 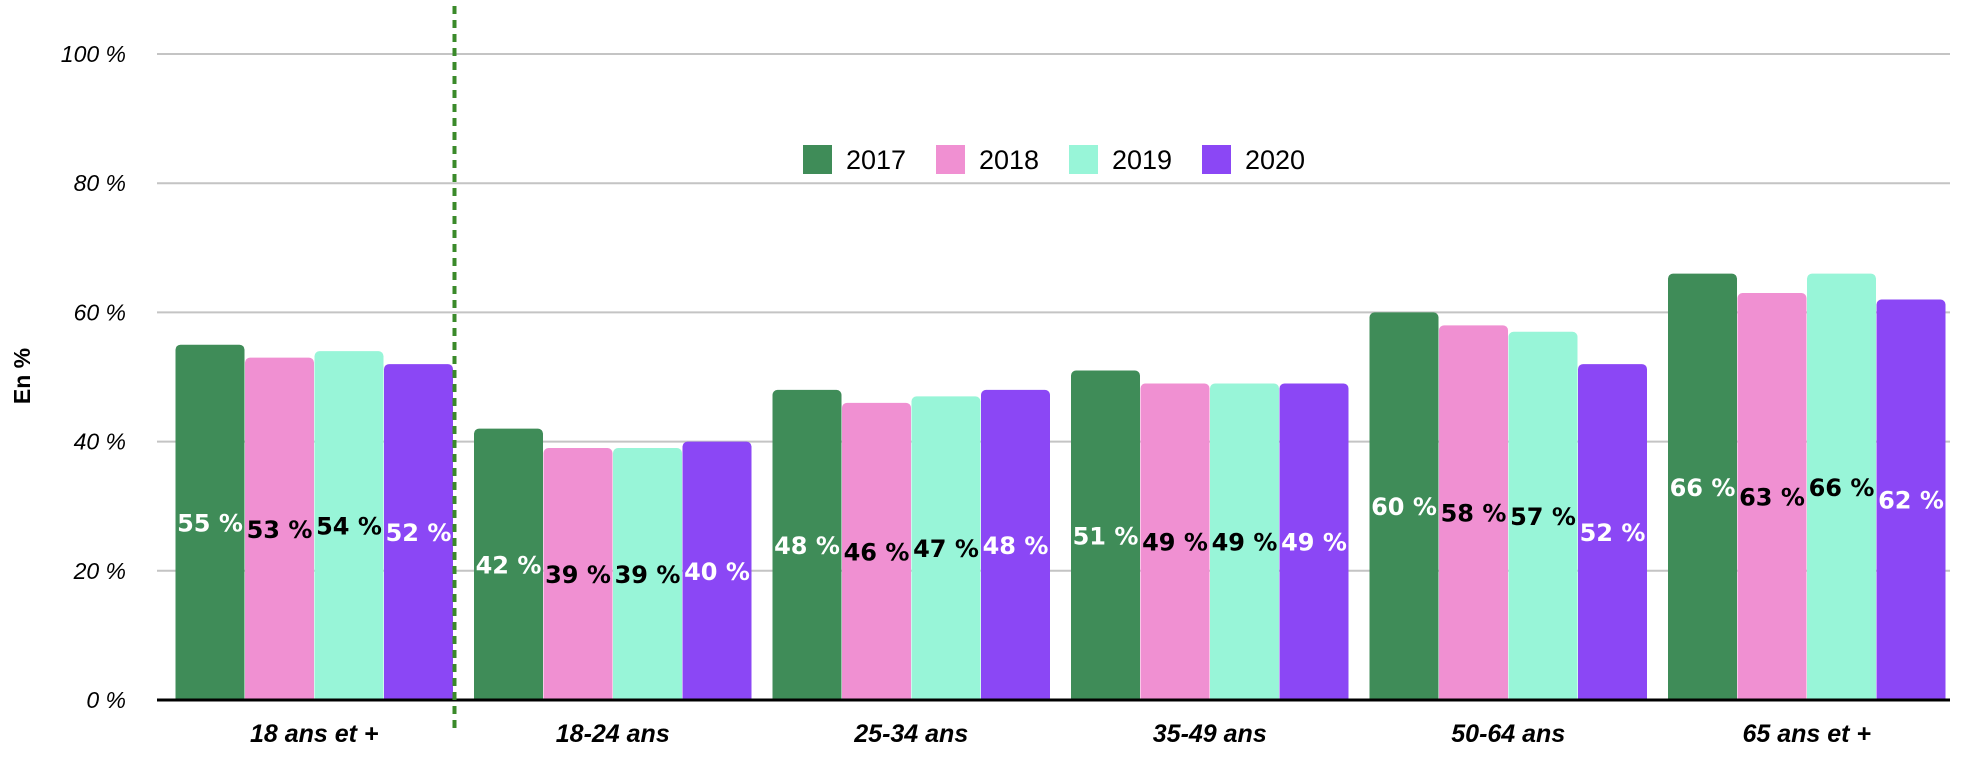 I want to click on data-label: 63 %, so click(x=1772, y=498).